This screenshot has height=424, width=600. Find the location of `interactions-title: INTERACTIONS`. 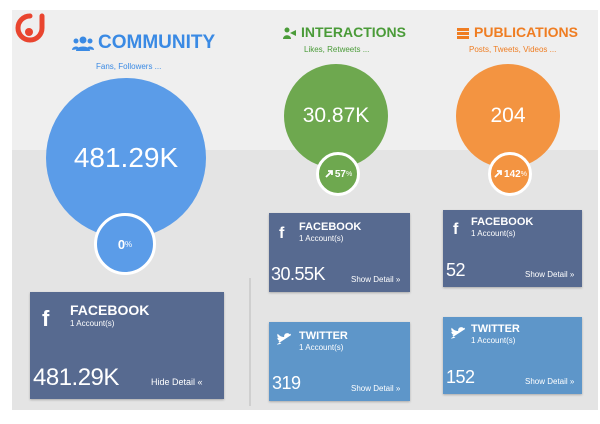

interactions-title: INTERACTIONS is located at coordinates (344, 32).